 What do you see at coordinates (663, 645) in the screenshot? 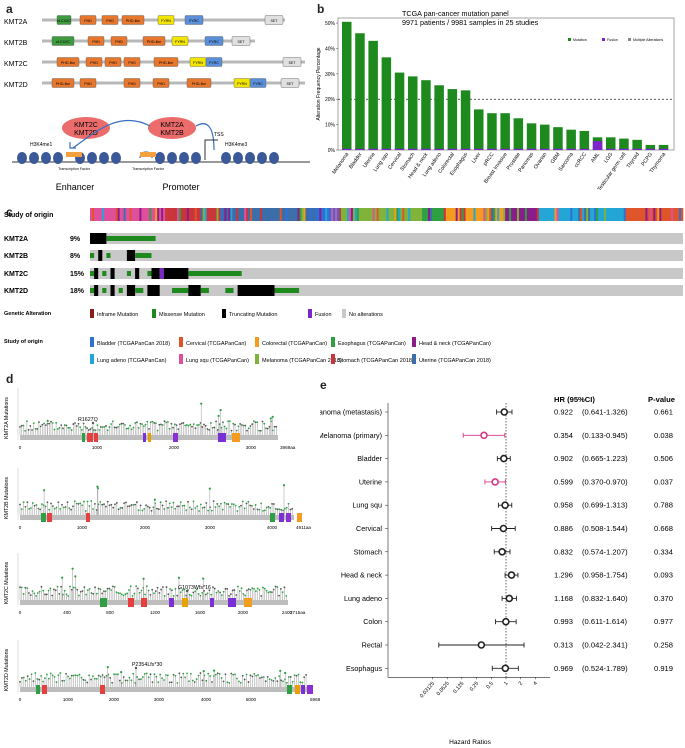
I see `p-value: 0.258` at bounding box center [663, 645].